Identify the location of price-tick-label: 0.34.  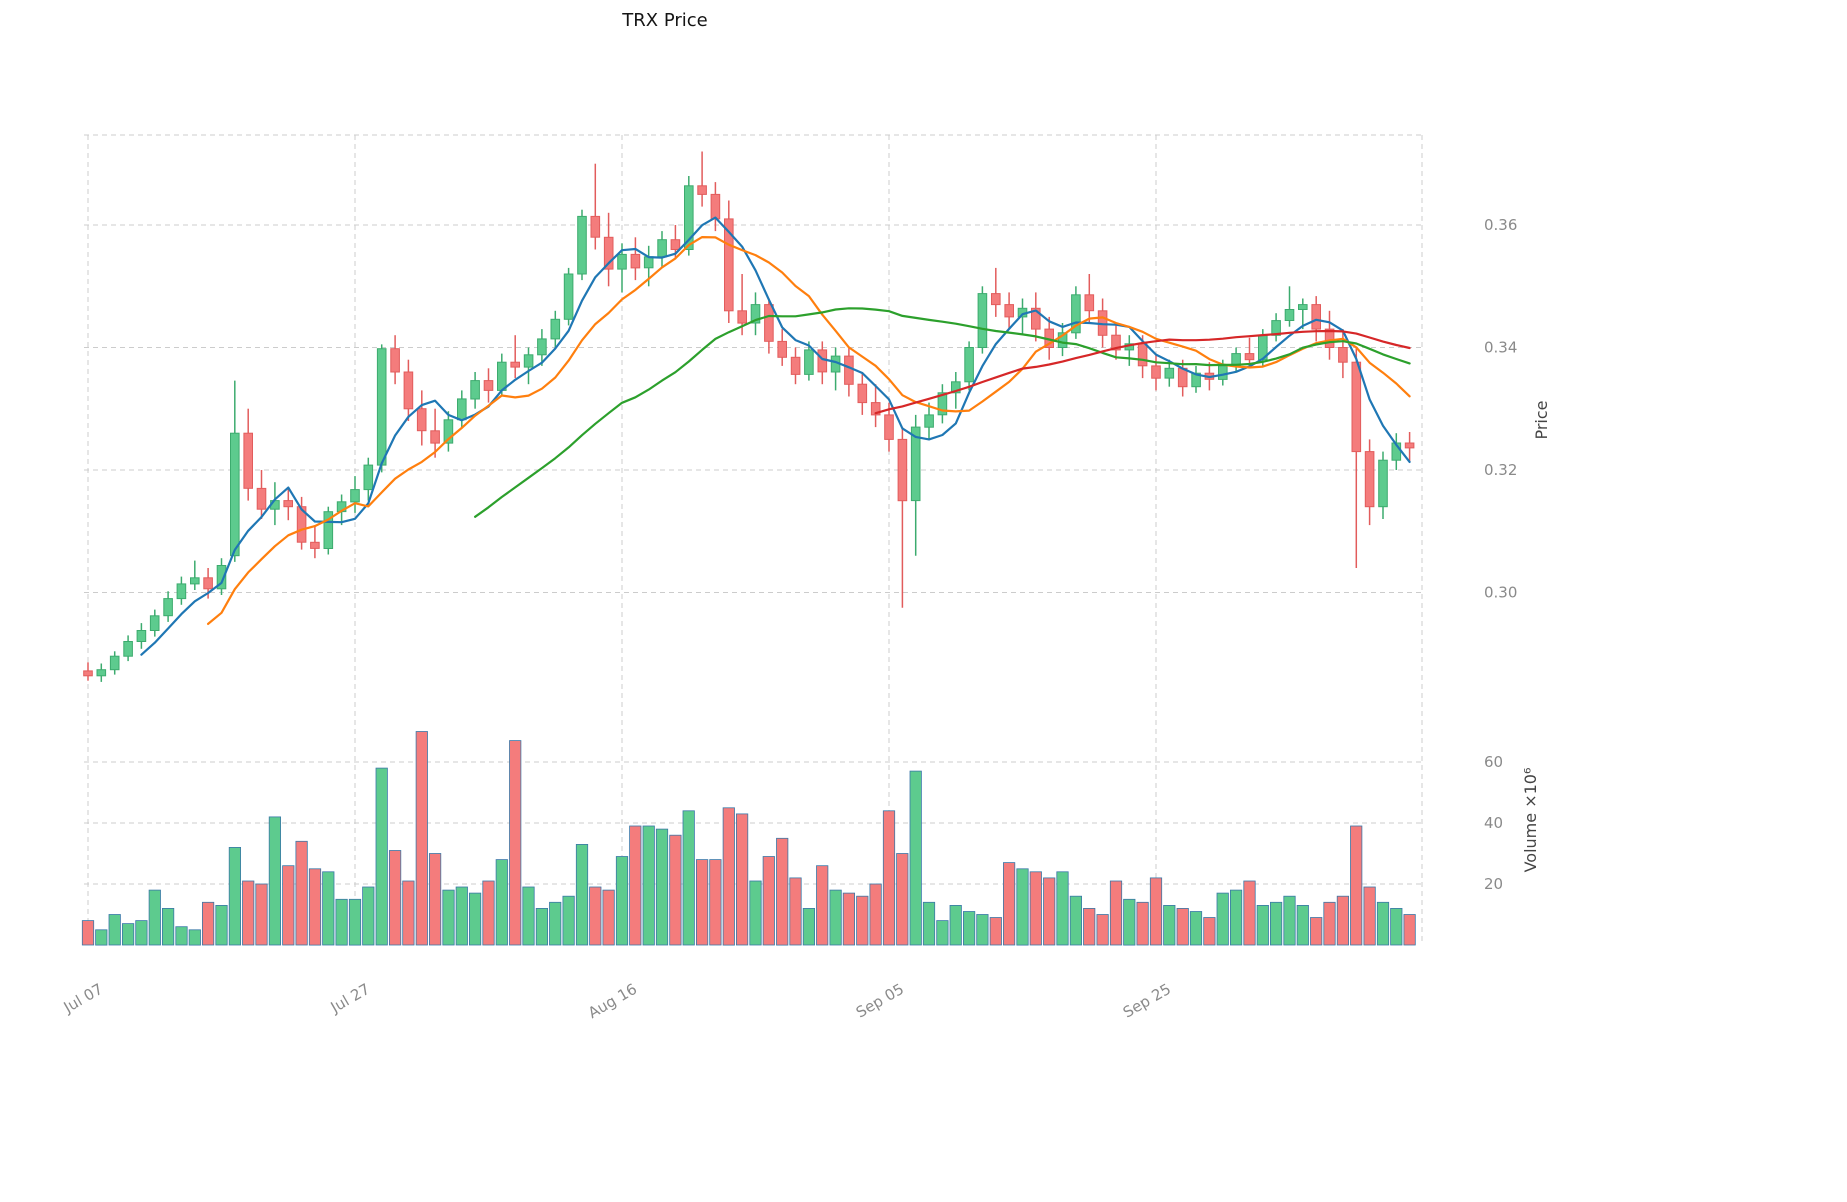
(1500, 348).